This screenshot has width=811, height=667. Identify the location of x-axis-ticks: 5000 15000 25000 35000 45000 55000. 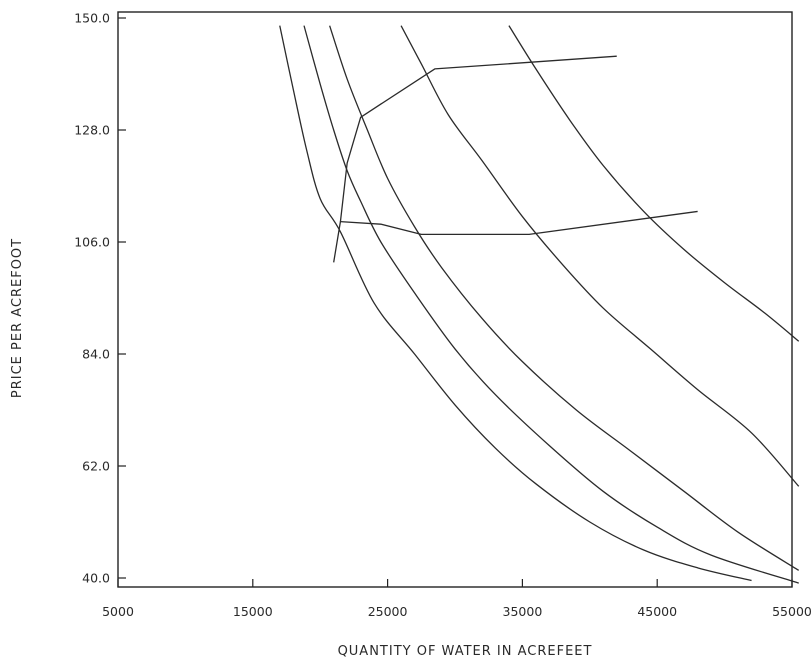
(456, 599).